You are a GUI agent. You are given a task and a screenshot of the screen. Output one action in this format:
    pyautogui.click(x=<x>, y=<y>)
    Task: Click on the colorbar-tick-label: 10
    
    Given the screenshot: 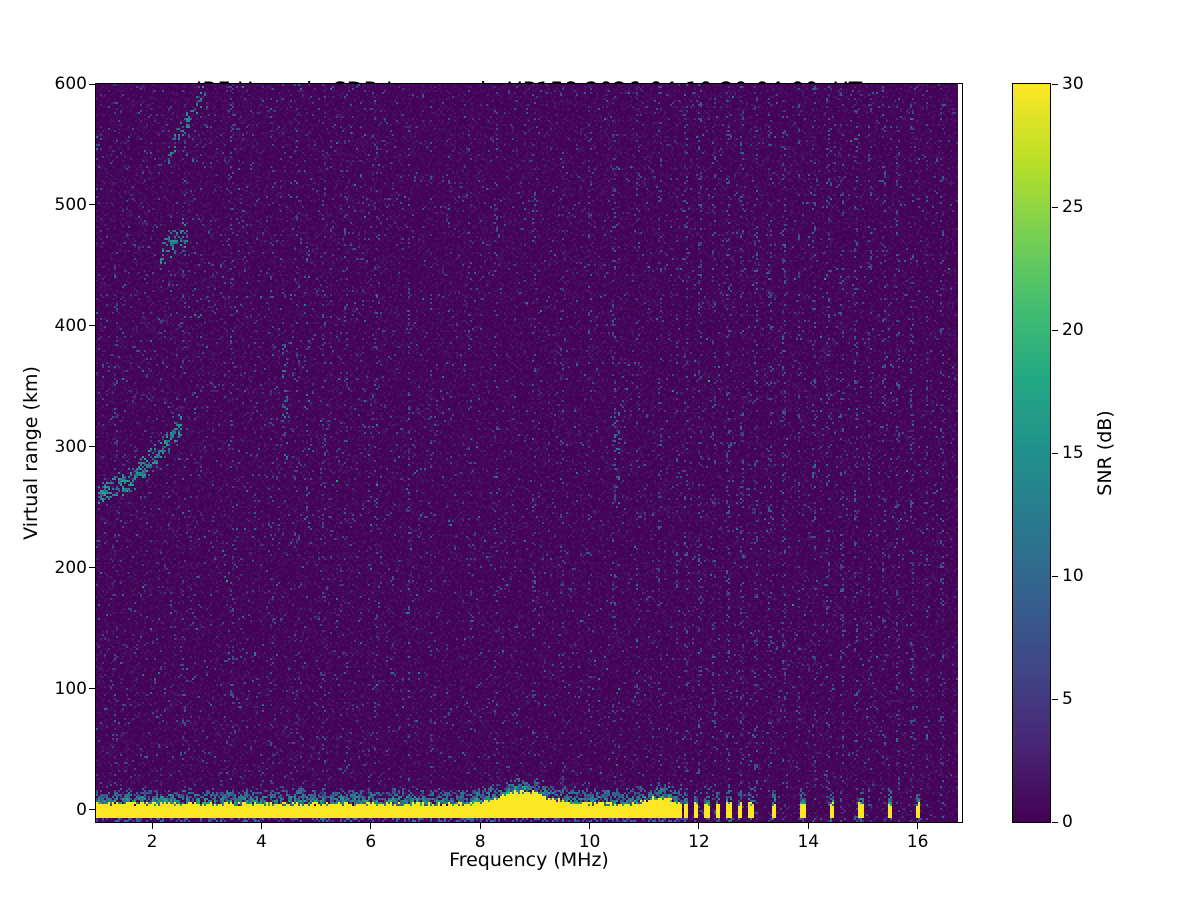 What is the action you would take?
    pyautogui.click(x=1073, y=576)
    